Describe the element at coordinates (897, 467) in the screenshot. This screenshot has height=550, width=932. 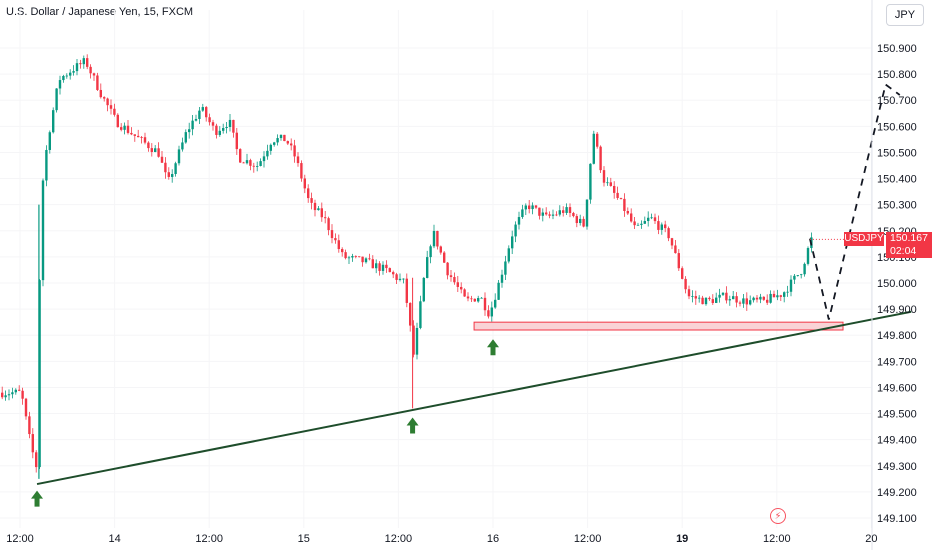
I see `price-tick-label: 149.300` at that location.